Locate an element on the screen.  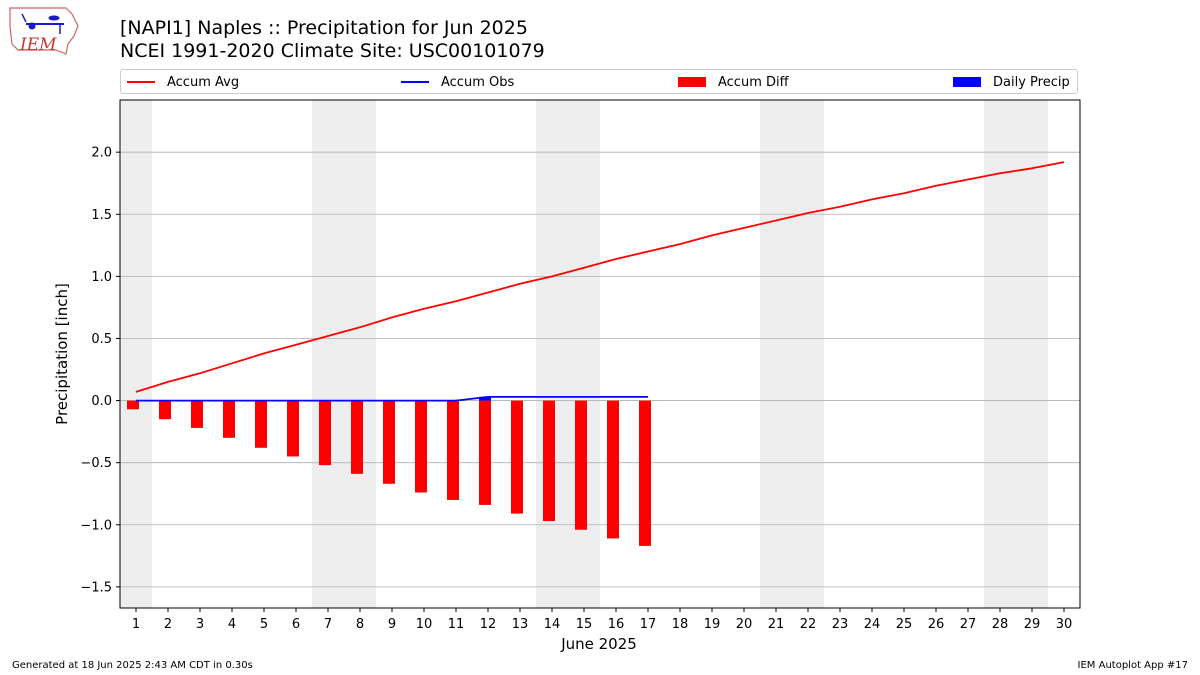
legend-item-accum-obs: Accum Obs is located at coordinates (457, 82).